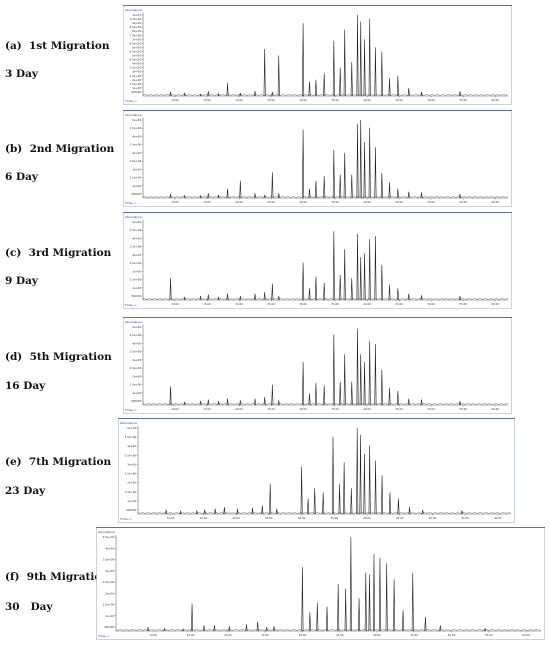 The height and width of the screenshot is (647, 550). Describe the element at coordinates (131, 464) in the screenshot. I see `y-tick-label: 3e+06` at that location.